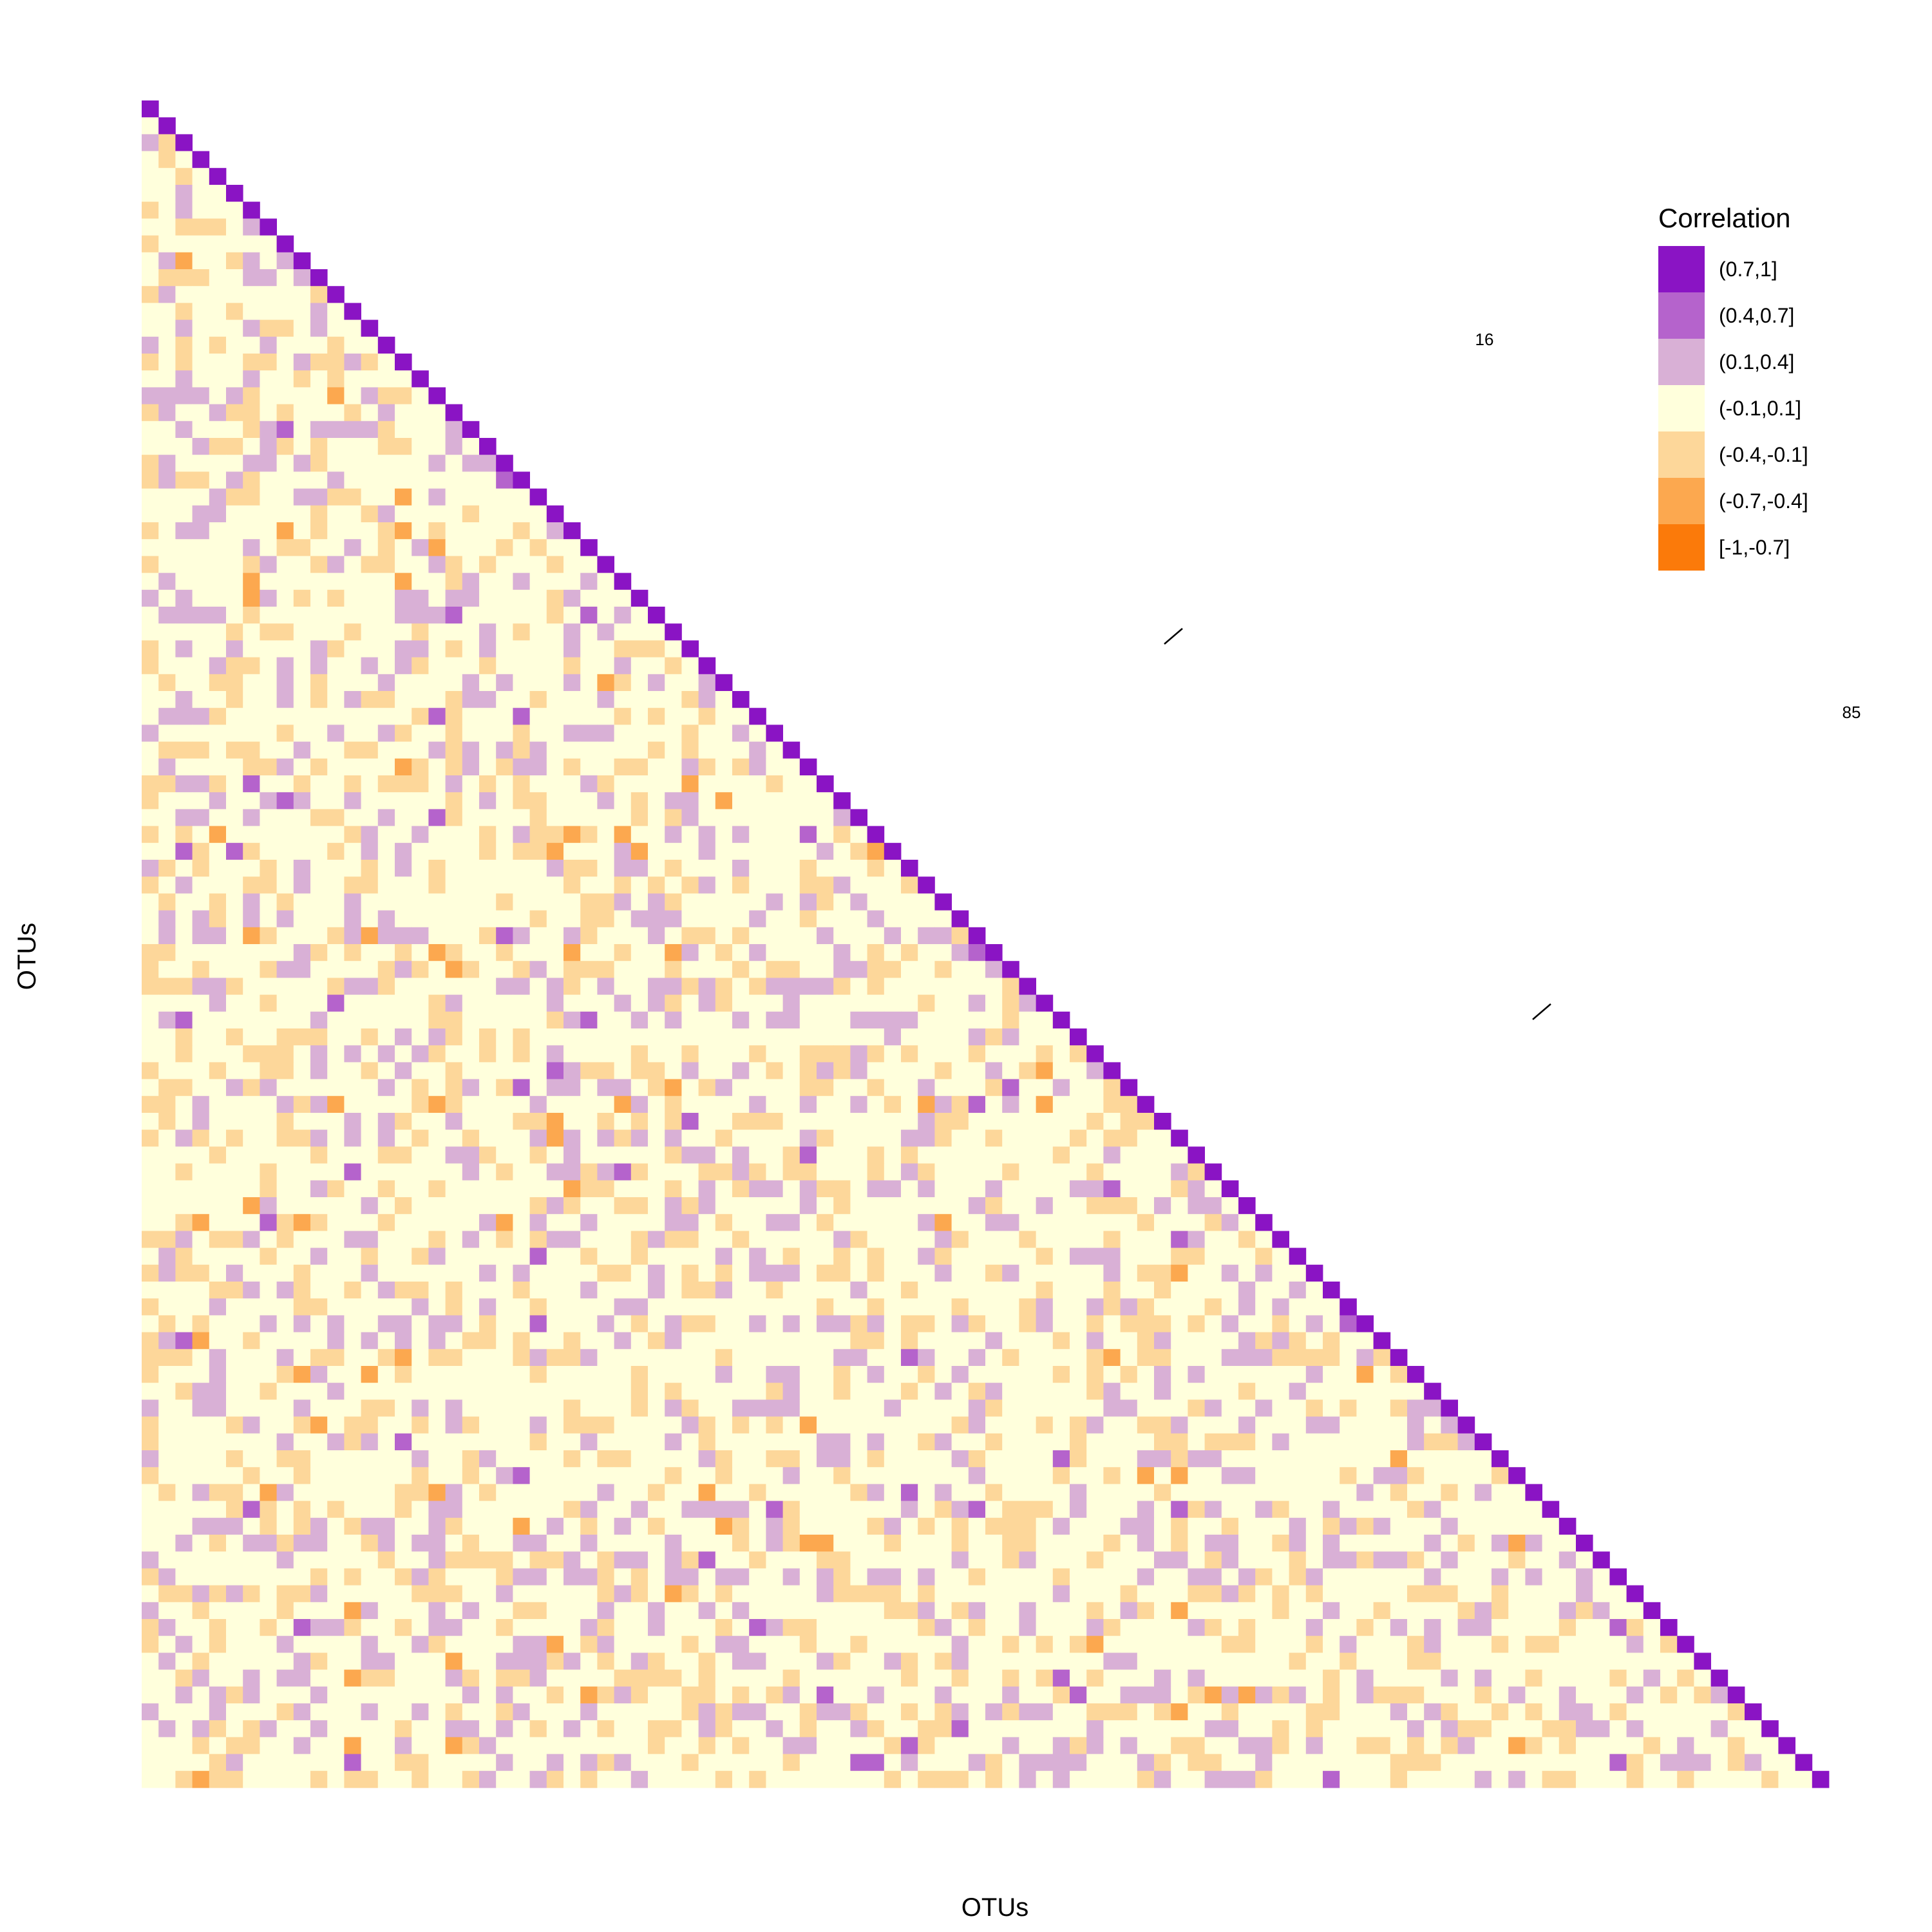 The height and width of the screenshot is (1932, 1932). I want to click on heatmap-diagonal-cell, so click(1500, 1459).